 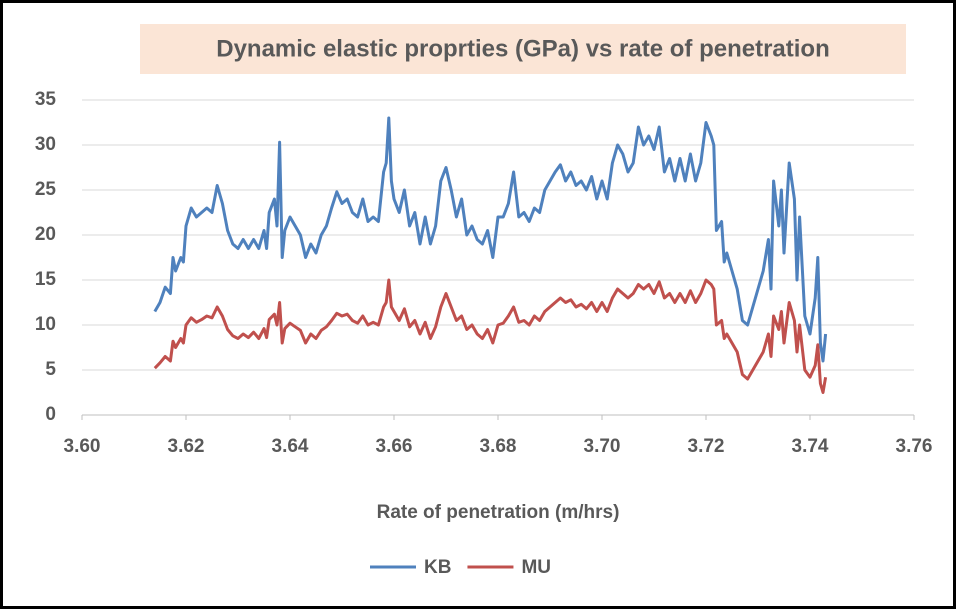 What do you see at coordinates (50, 369) in the screenshot?
I see `y-tick-label: 5` at bounding box center [50, 369].